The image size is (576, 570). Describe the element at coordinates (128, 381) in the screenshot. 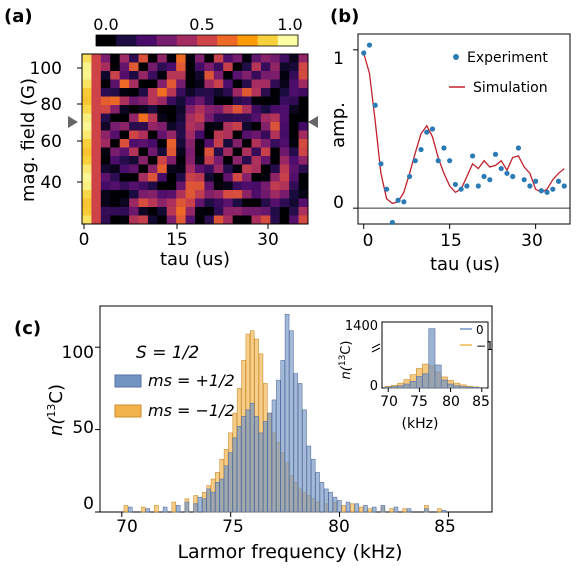

I see `legend-ms-up-swatch` at that location.